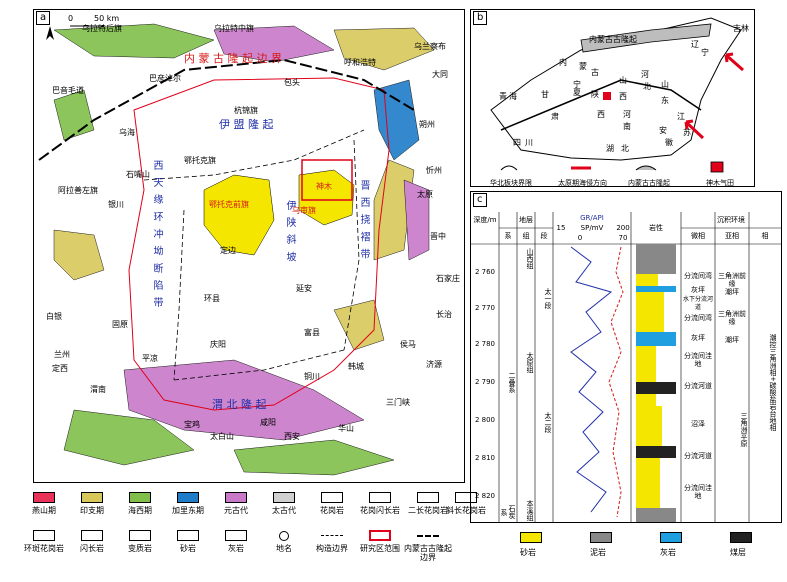 This screenshot has width=787, height=582. What do you see at coordinates (513, 96) in the screenshot?
I see `prov-hai: 海` at bounding box center [513, 96].